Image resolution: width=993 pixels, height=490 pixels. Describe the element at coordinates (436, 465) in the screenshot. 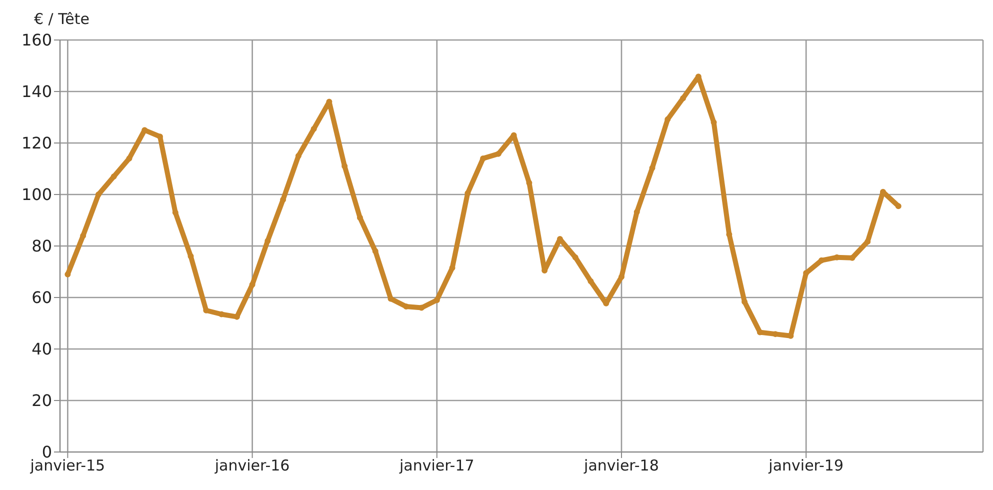

I see `x-tick-label: janvier-17` at that location.